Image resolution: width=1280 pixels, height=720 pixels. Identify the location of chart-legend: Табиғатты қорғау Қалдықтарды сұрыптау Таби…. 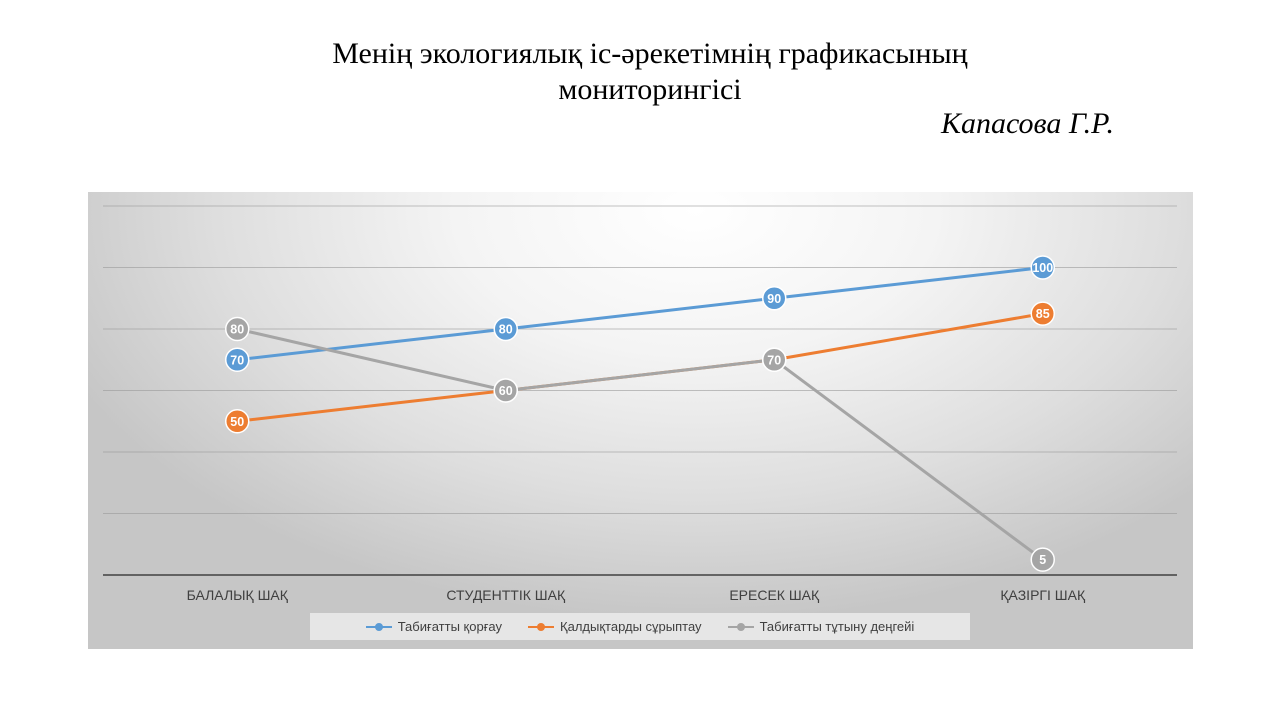
(640, 626).